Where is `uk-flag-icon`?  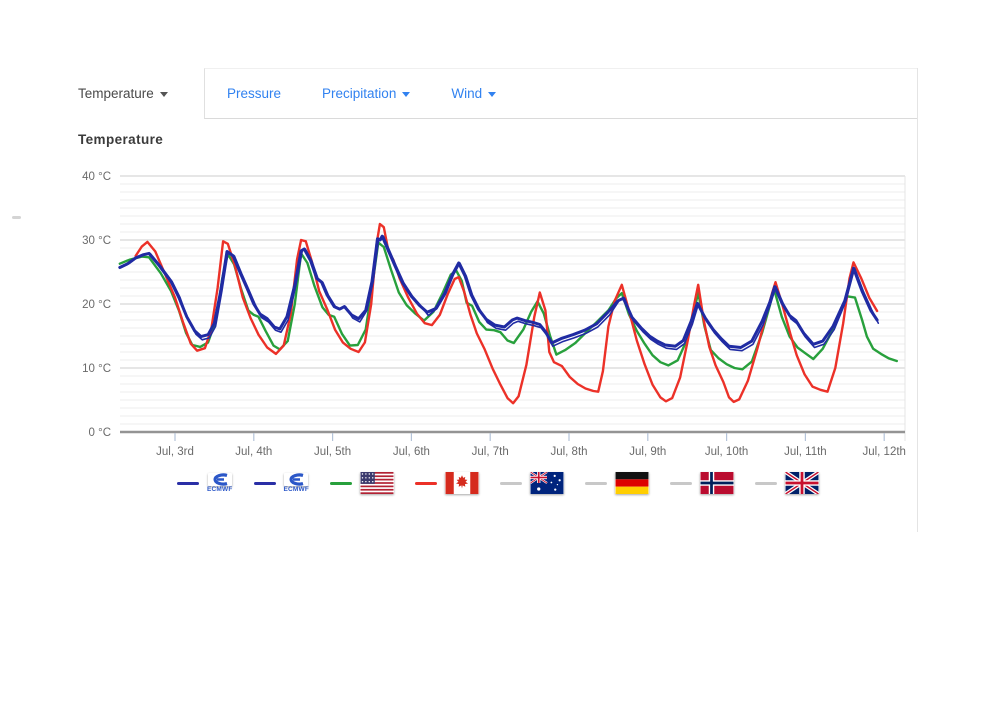
uk-flag-icon is located at coordinates (802, 483).